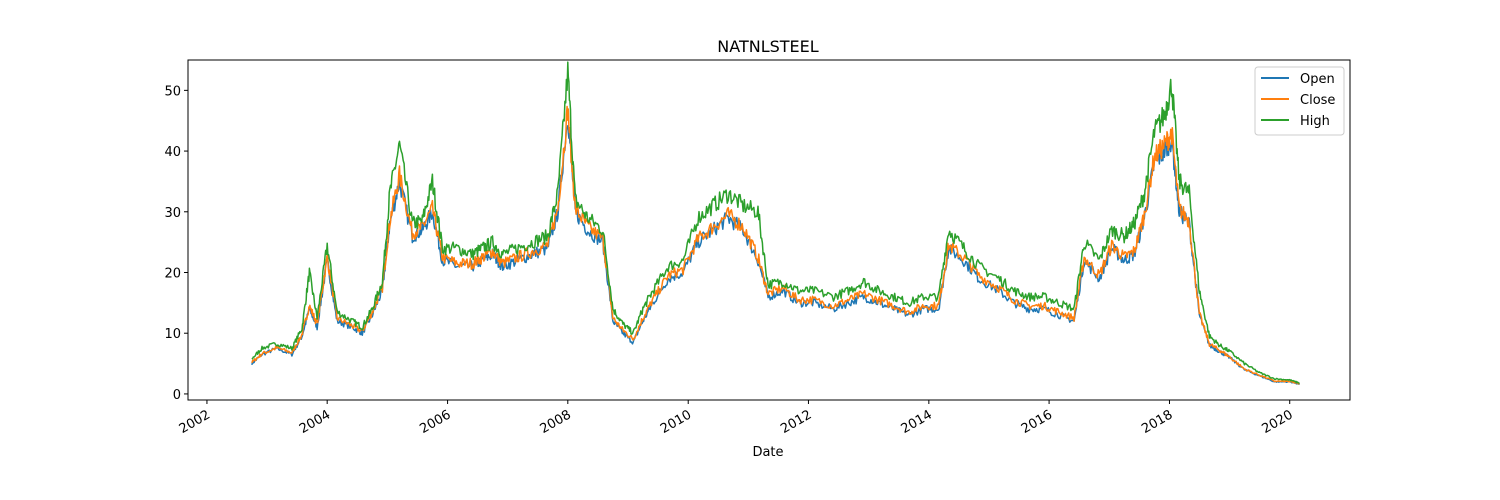  I want to click on x-tick-label: 2016, so click(1037, 422).